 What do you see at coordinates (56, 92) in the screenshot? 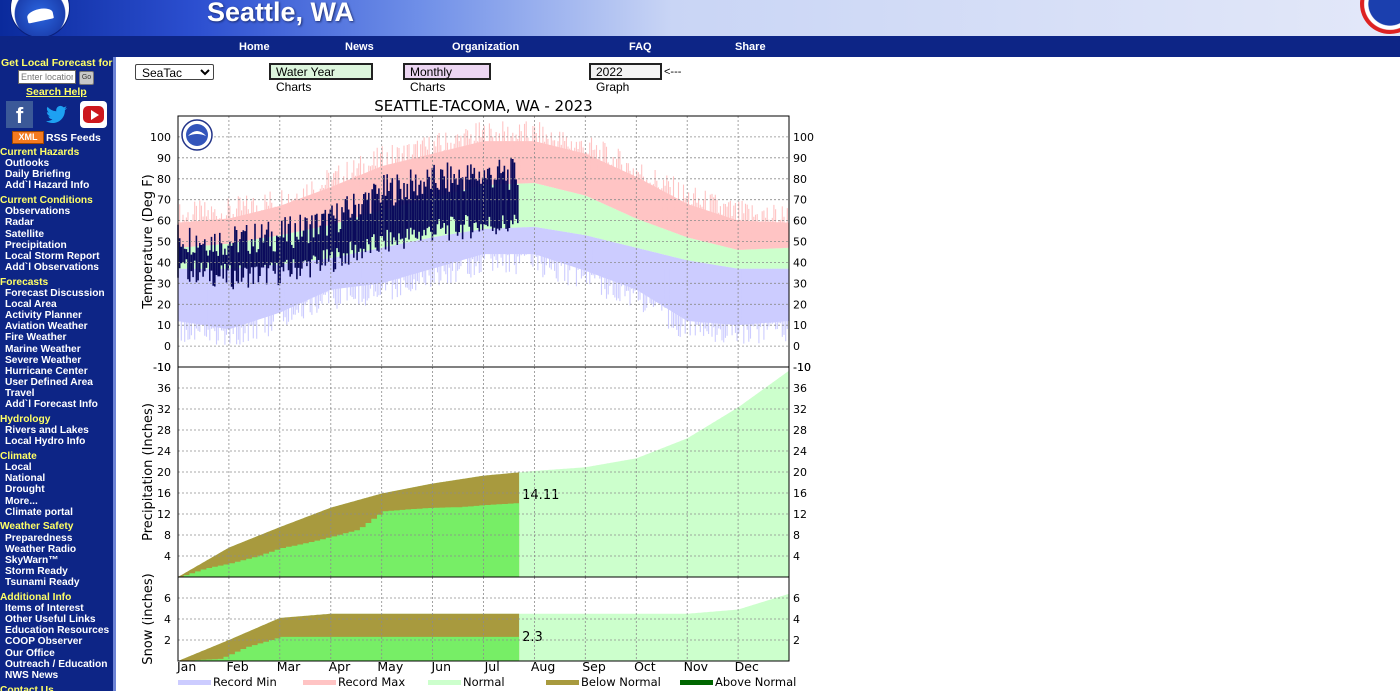
I see `search-help-link: Search Help` at bounding box center [56, 92].